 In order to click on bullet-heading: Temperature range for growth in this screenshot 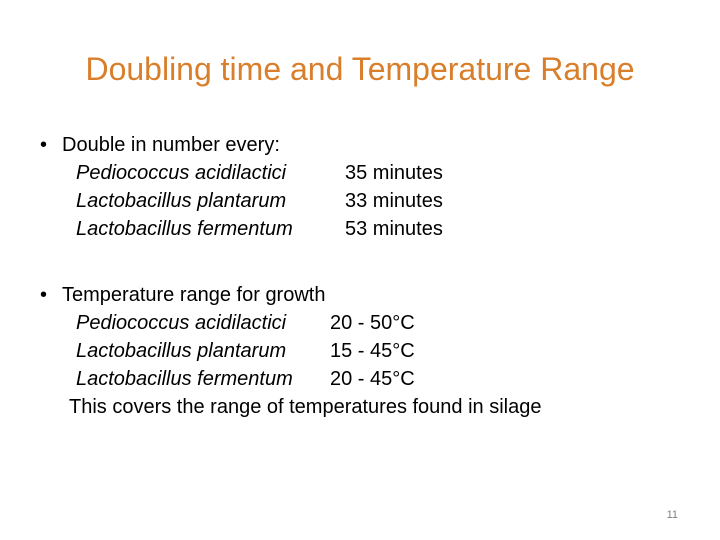, I will do `click(194, 295)`.